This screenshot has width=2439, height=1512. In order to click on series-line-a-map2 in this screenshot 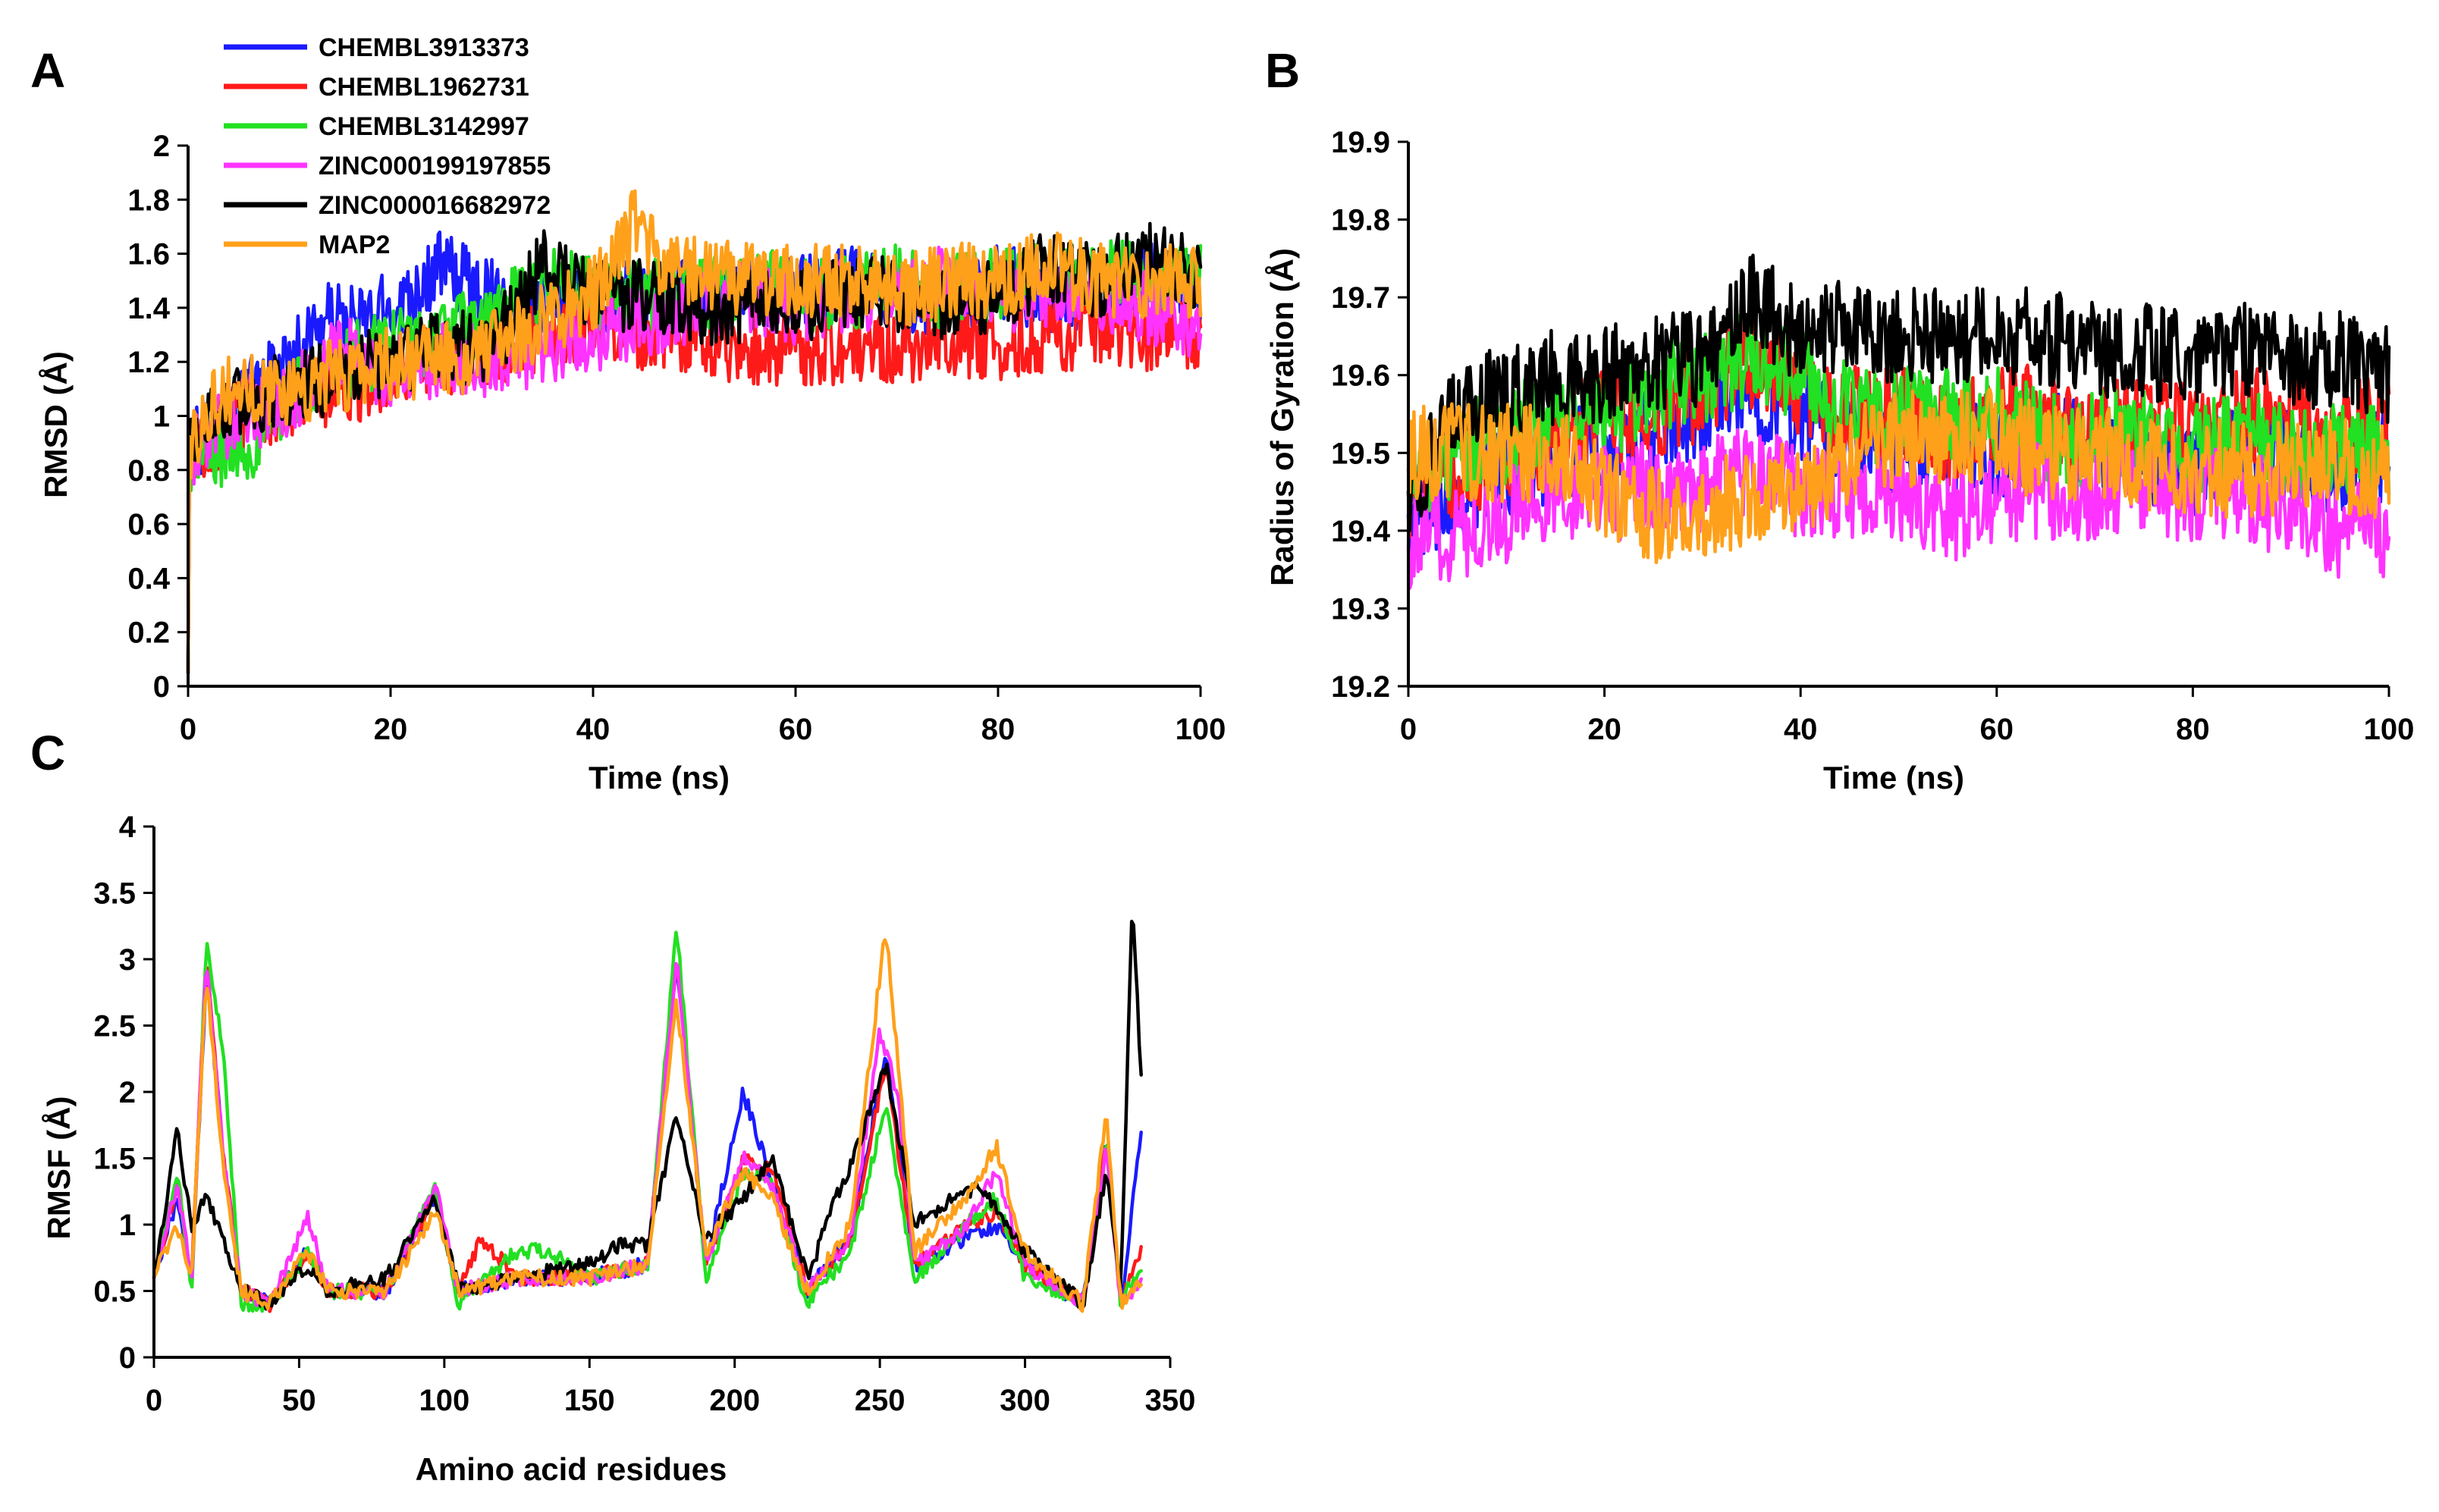, I will do `click(694, 432)`.